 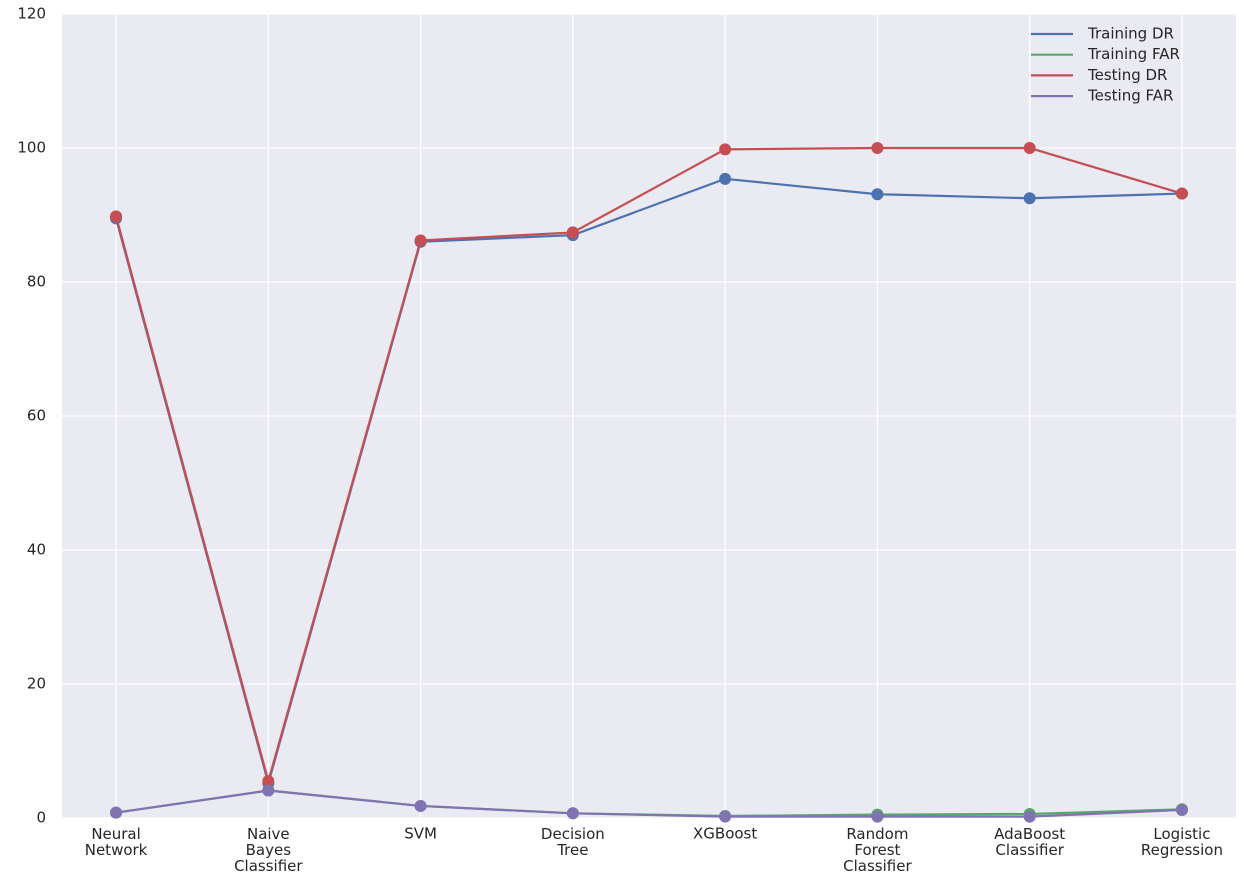 I want to click on legend-label: Testing FAR, so click(x=1130, y=96).